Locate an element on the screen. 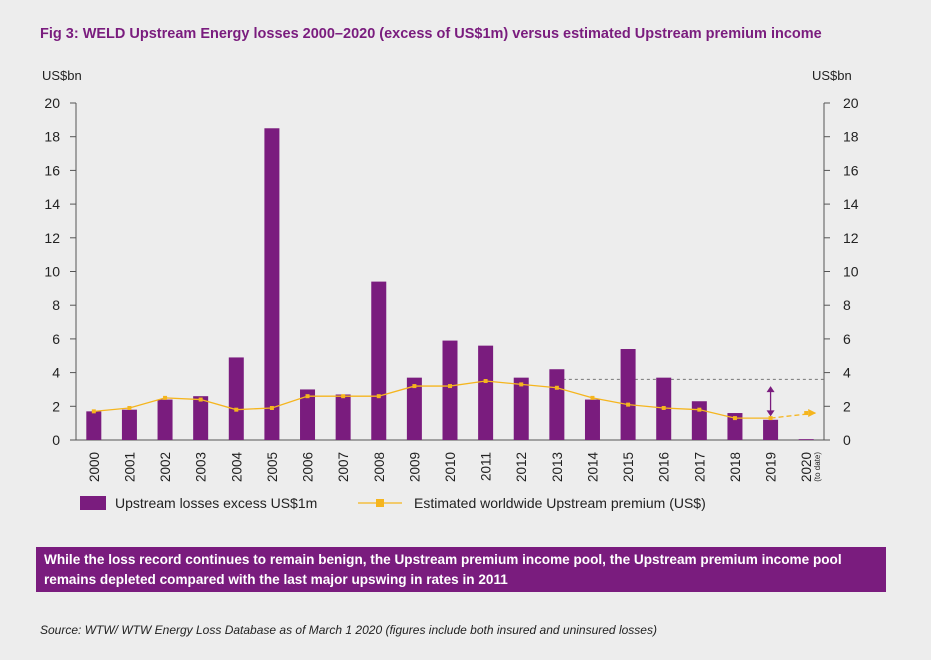  x-tick-label-2010: 2010 is located at coordinates (450, 467).